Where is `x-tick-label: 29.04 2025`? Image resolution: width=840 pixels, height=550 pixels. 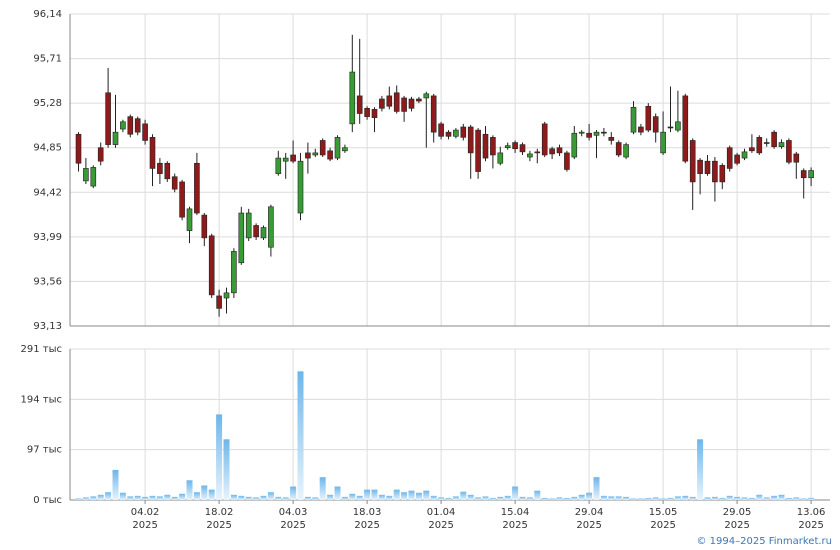 x-tick-label: 29.04 2025 is located at coordinates (589, 519).